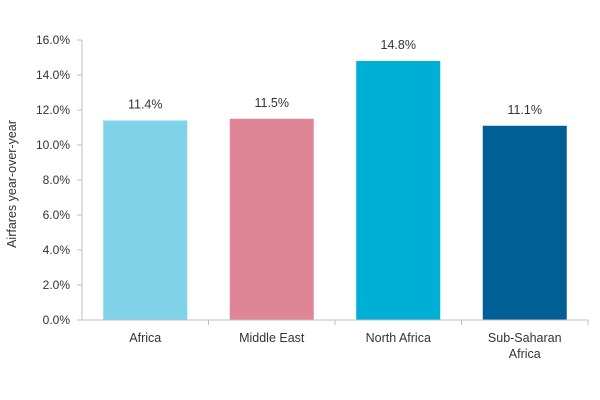 The image size is (600, 400). I want to click on y-tick-label: 0.0%, so click(57, 320).